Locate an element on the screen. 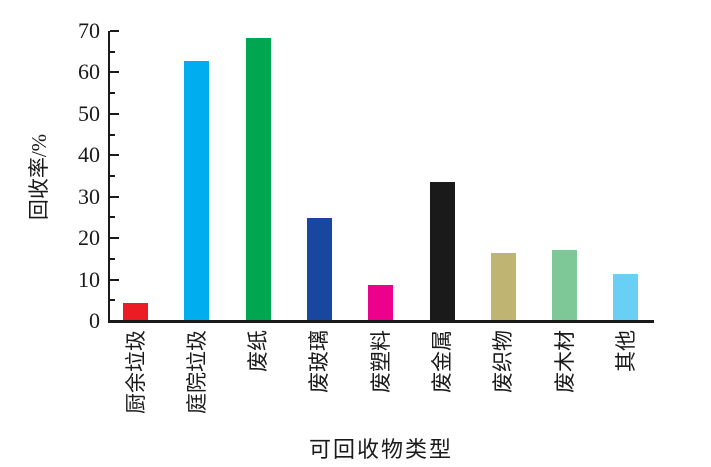 This screenshot has width=711, height=467. y-tick-label: 50 is located at coordinates (89, 113).